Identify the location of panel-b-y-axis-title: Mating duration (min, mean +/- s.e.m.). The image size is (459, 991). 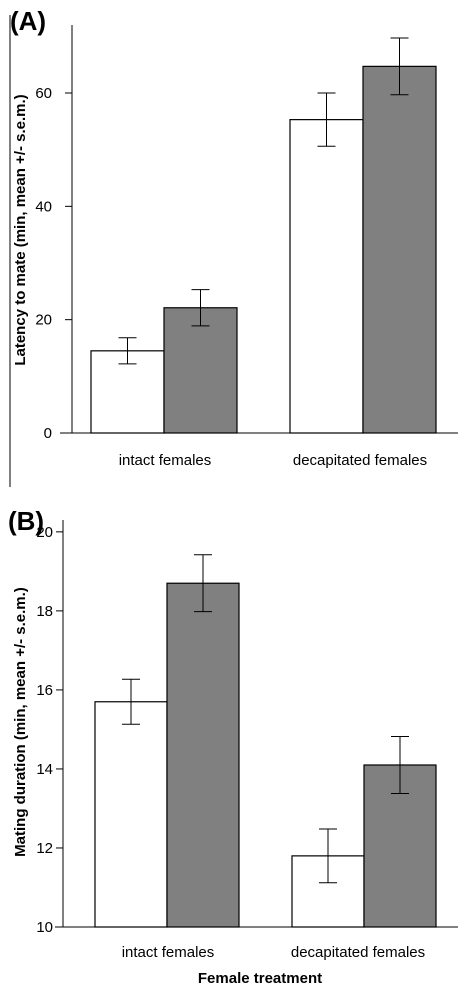
(20, 722).